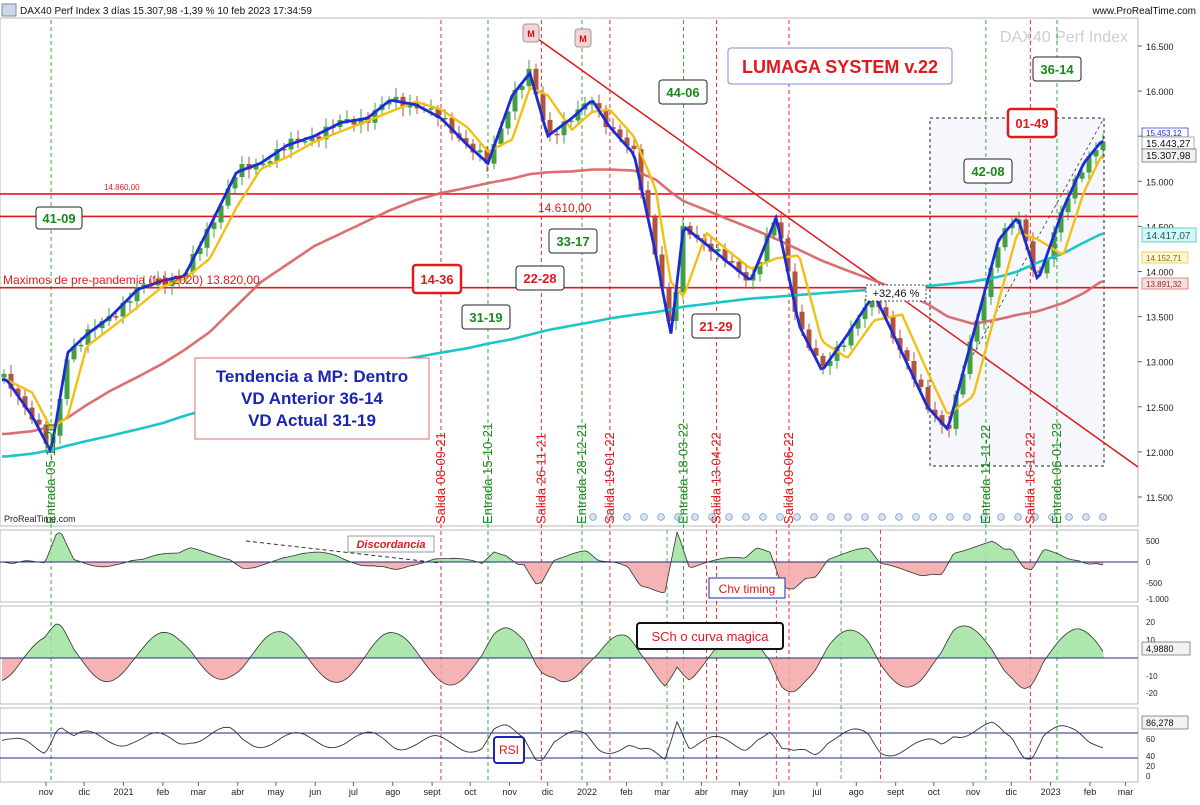  Describe the element at coordinates (314, 792) in the screenshot. I see `month-label: jun` at that location.